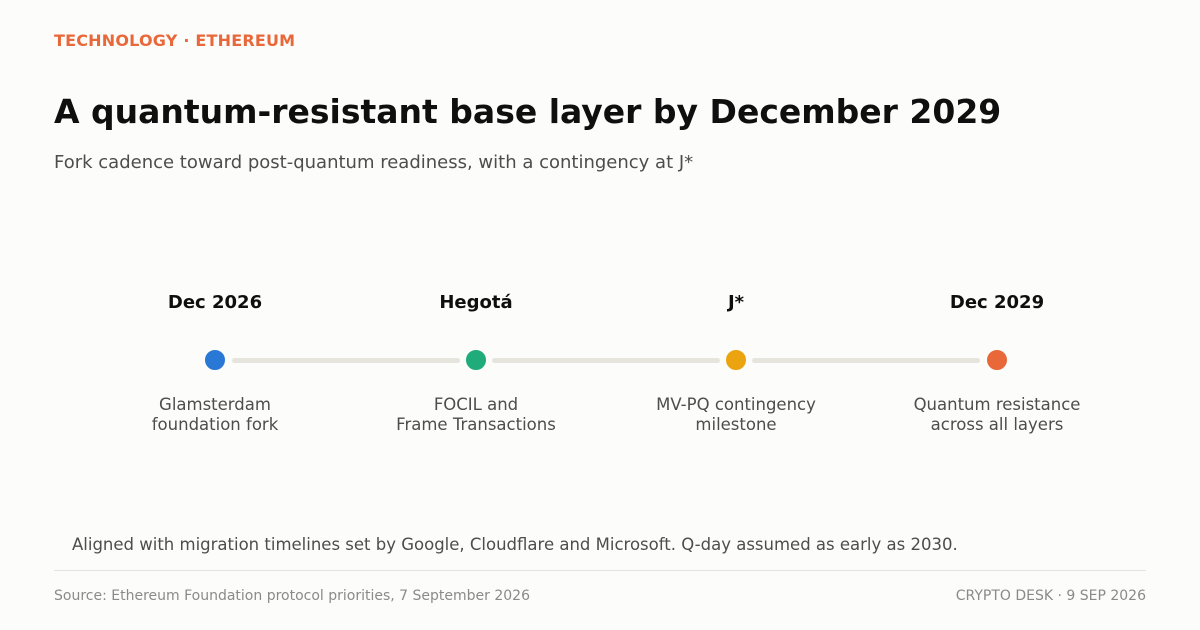 The height and width of the screenshot is (630, 1200). What do you see at coordinates (215, 302) in the screenshot?
I see `milestone-label: Dec 2026` at bounding box center [215, 302].